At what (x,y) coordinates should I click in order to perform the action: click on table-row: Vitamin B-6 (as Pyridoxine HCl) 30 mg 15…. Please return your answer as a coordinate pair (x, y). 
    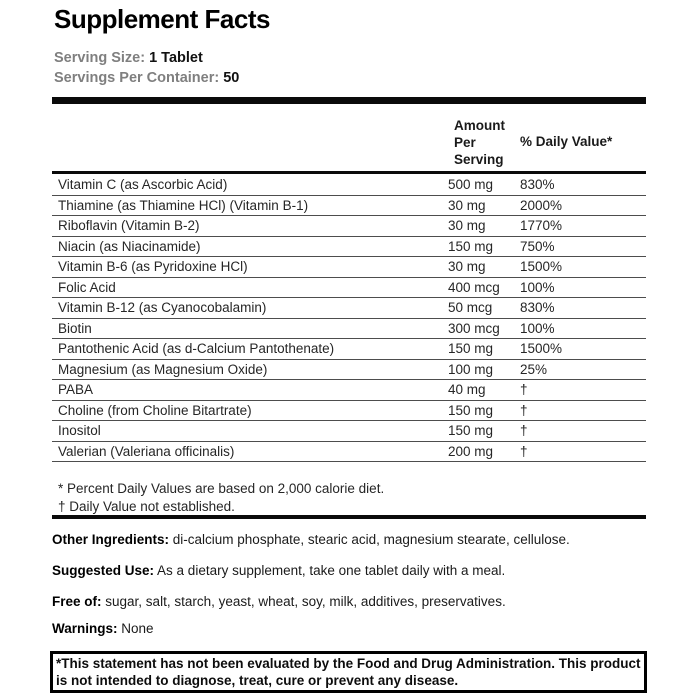
    Looking at the image, I should click on (349, 267).